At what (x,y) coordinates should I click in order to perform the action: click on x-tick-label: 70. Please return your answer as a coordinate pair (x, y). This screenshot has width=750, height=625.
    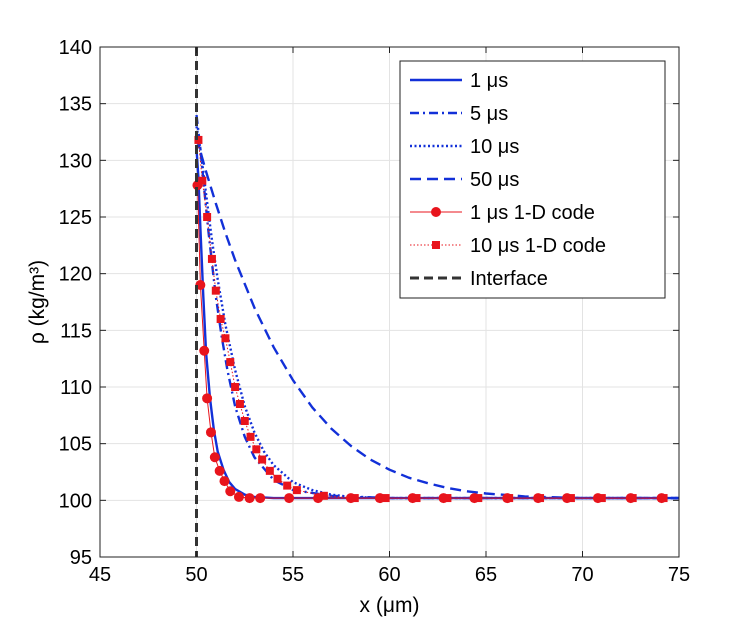
    Looking at the image, I should click on (582, 575).